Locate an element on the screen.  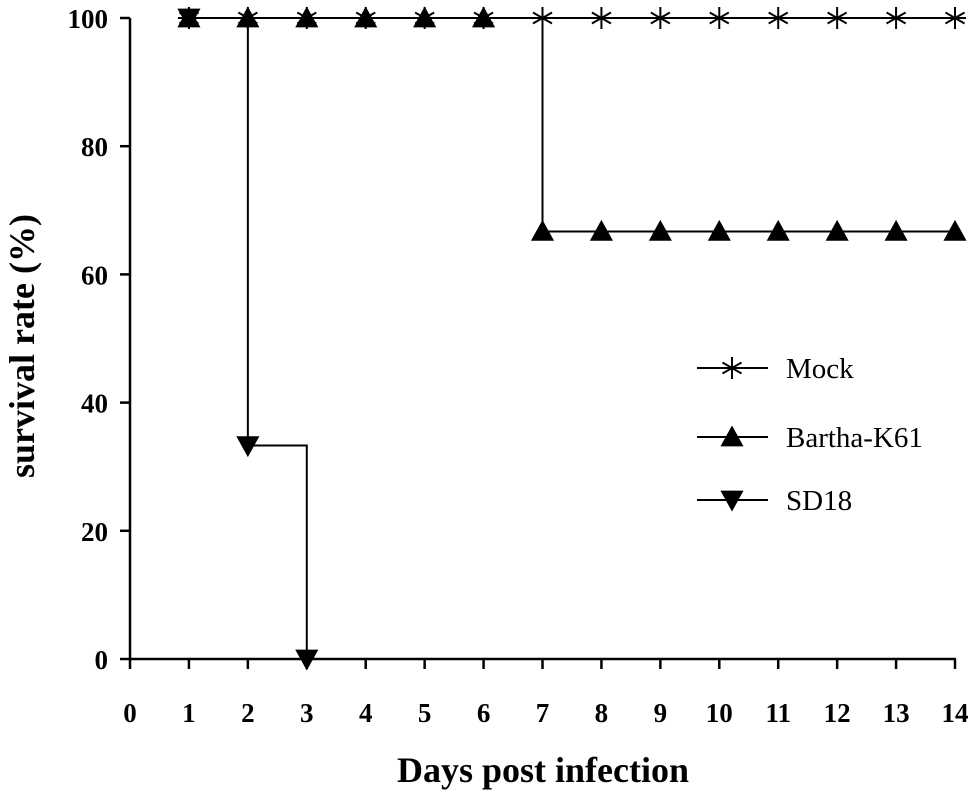
x-tick-label: 5 is located at coordinates (425, 713).